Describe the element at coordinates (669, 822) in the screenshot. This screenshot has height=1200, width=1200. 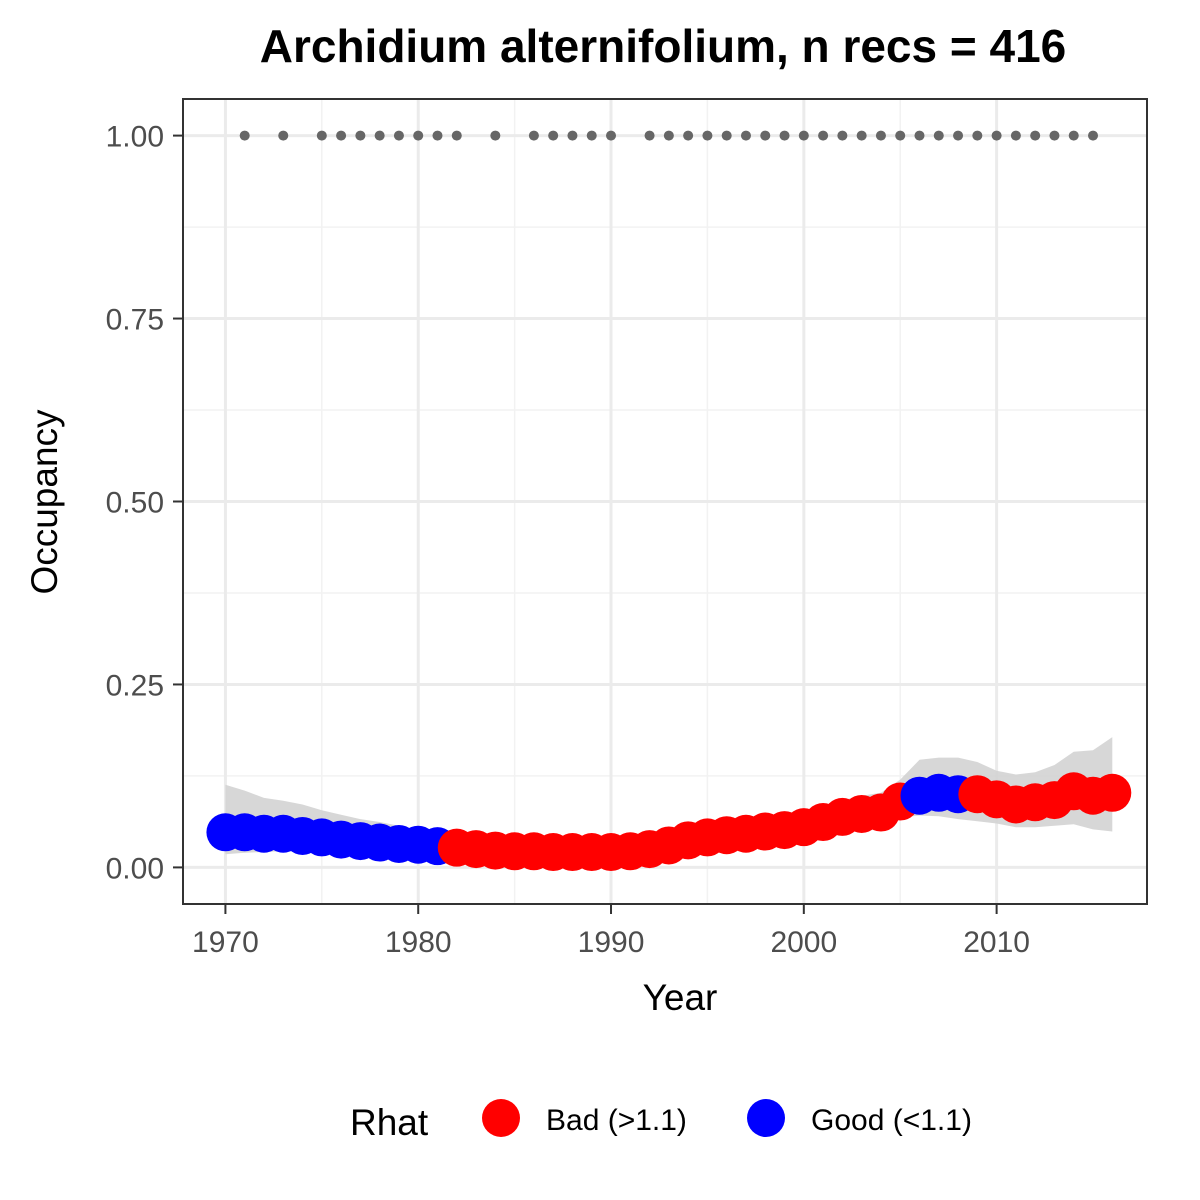
I see `occupancy-points` at that location.